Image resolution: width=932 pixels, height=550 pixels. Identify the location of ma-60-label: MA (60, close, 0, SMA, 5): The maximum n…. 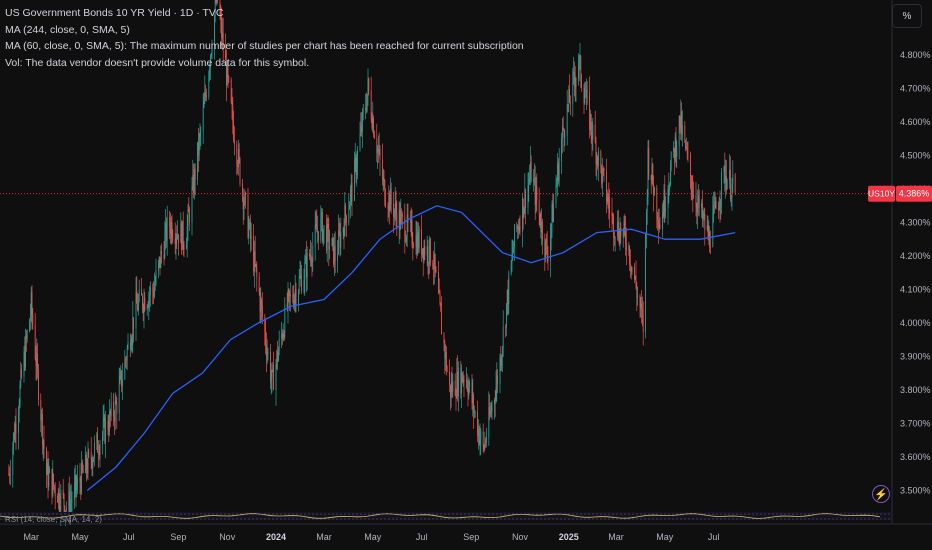
(264, 46).